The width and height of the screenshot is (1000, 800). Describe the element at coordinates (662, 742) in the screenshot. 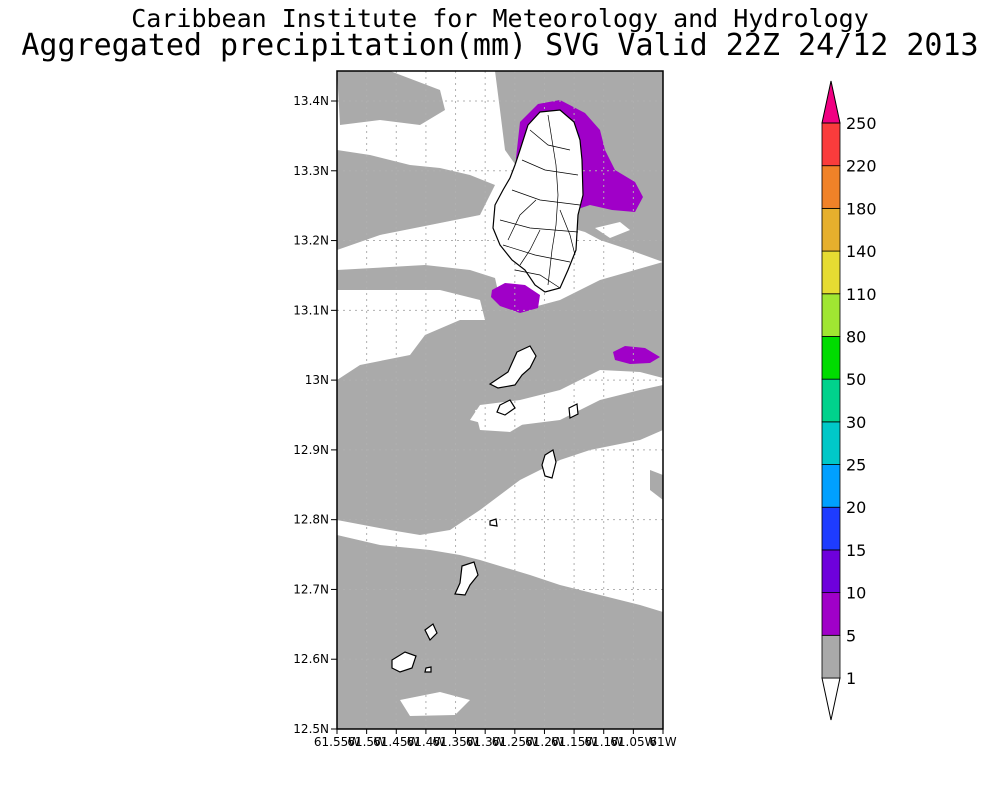

I see `lon-tick-label: 61W` at that location.